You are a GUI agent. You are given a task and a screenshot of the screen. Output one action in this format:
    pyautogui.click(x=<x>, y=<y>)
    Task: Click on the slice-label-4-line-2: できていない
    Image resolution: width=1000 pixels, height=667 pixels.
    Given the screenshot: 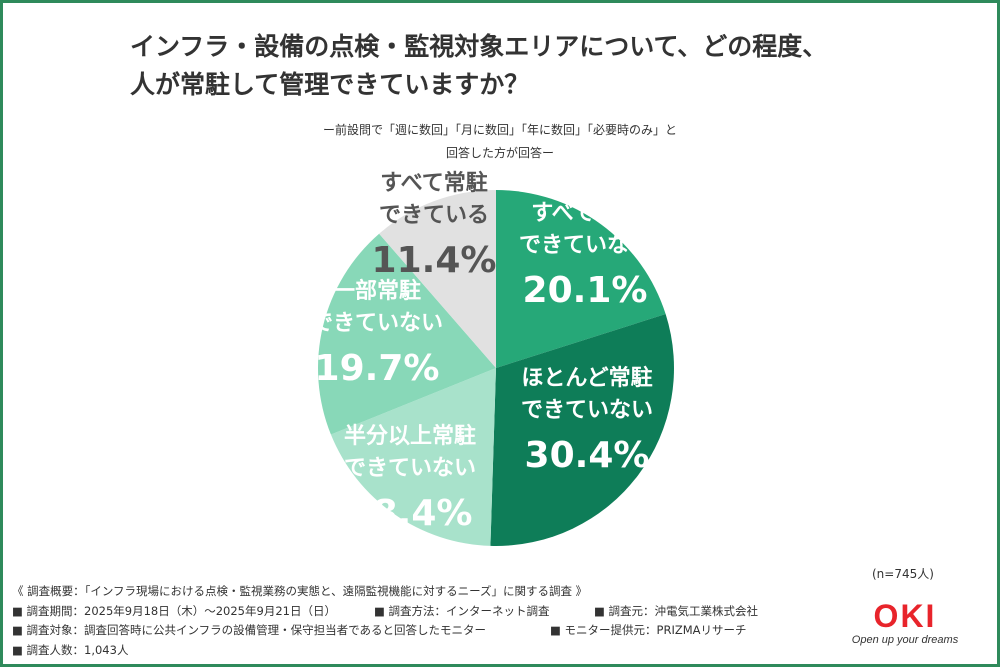 What is the action you would take?
    pyautogui.click(x=377, y=323)
    